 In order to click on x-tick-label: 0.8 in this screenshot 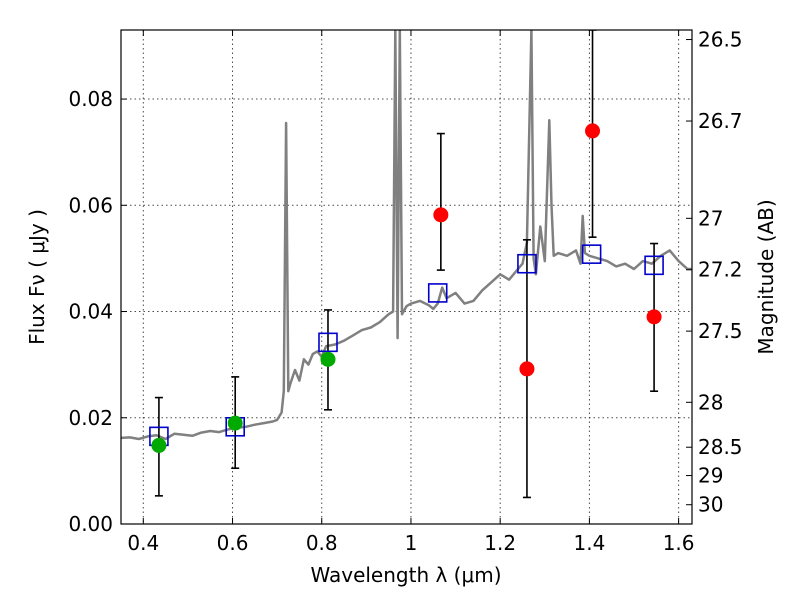, I will do `click(322, 543)`.